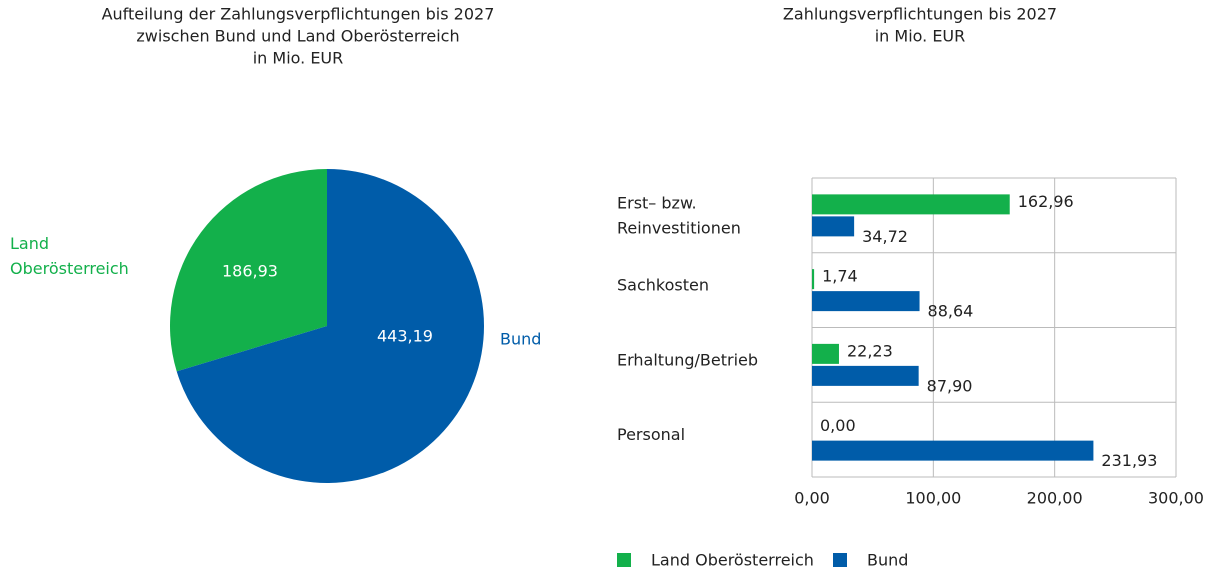 The width and height of the screenshot is (1221, 569). What do you see at coordinates (887, 560) in the screenshot?
I see `legend-label: Bund` at bounding box center [887, 560].